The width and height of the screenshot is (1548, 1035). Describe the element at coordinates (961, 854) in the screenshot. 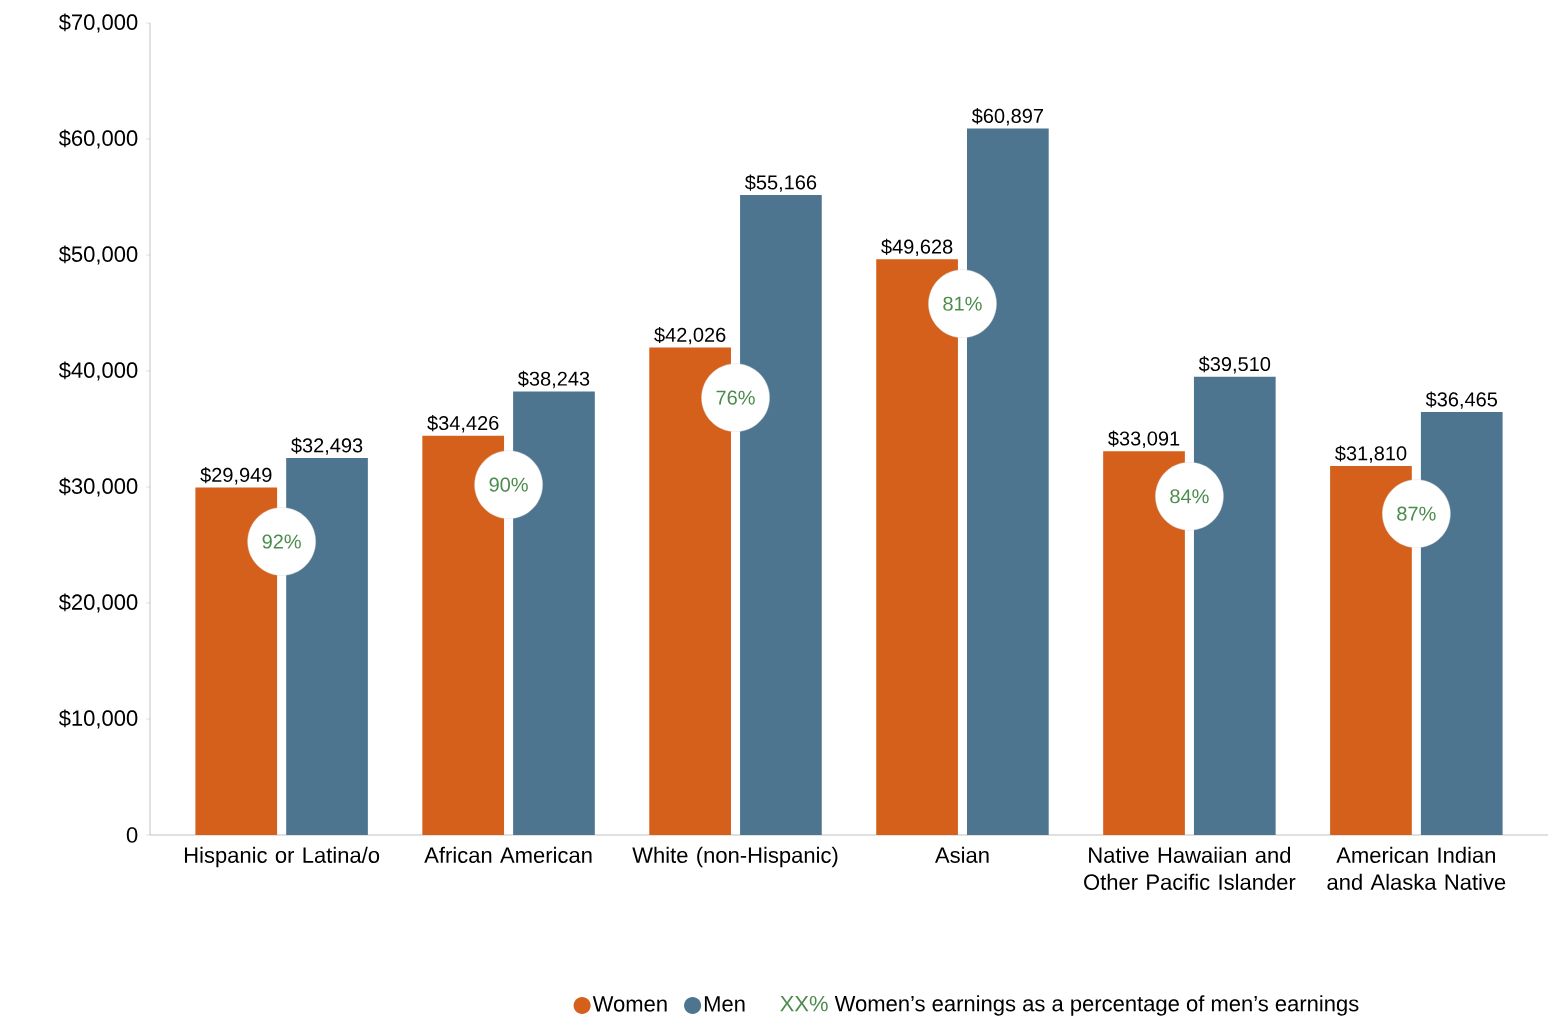

I see `x-tick-label: Asian` at that location.